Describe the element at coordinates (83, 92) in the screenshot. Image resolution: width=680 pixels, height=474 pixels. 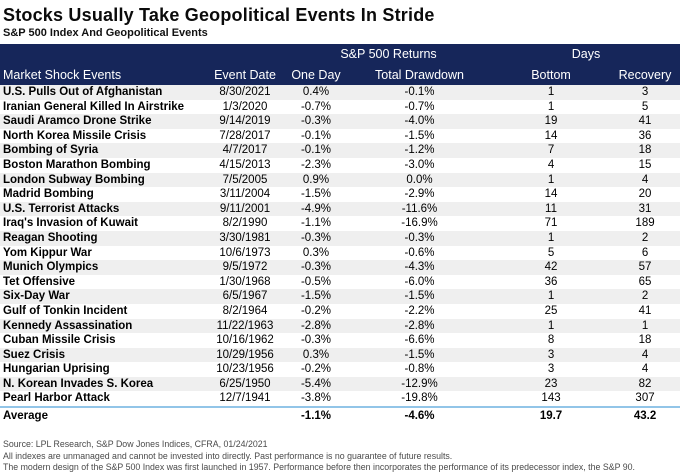
I see `event-name-cell: U.S. Pulls Out of Afghanistan` at that location.